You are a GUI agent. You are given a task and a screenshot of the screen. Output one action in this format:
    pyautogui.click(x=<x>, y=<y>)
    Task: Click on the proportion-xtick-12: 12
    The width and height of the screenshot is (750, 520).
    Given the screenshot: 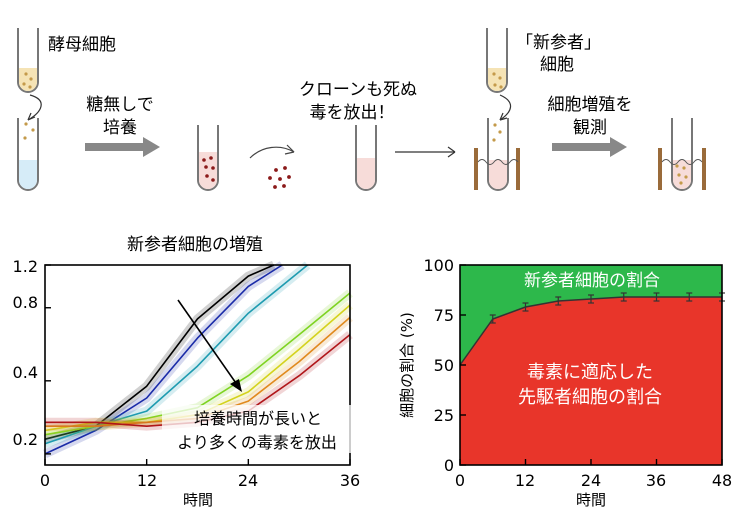 What is the action you would take?
    pyautogui.click(x=525, y=480)
    